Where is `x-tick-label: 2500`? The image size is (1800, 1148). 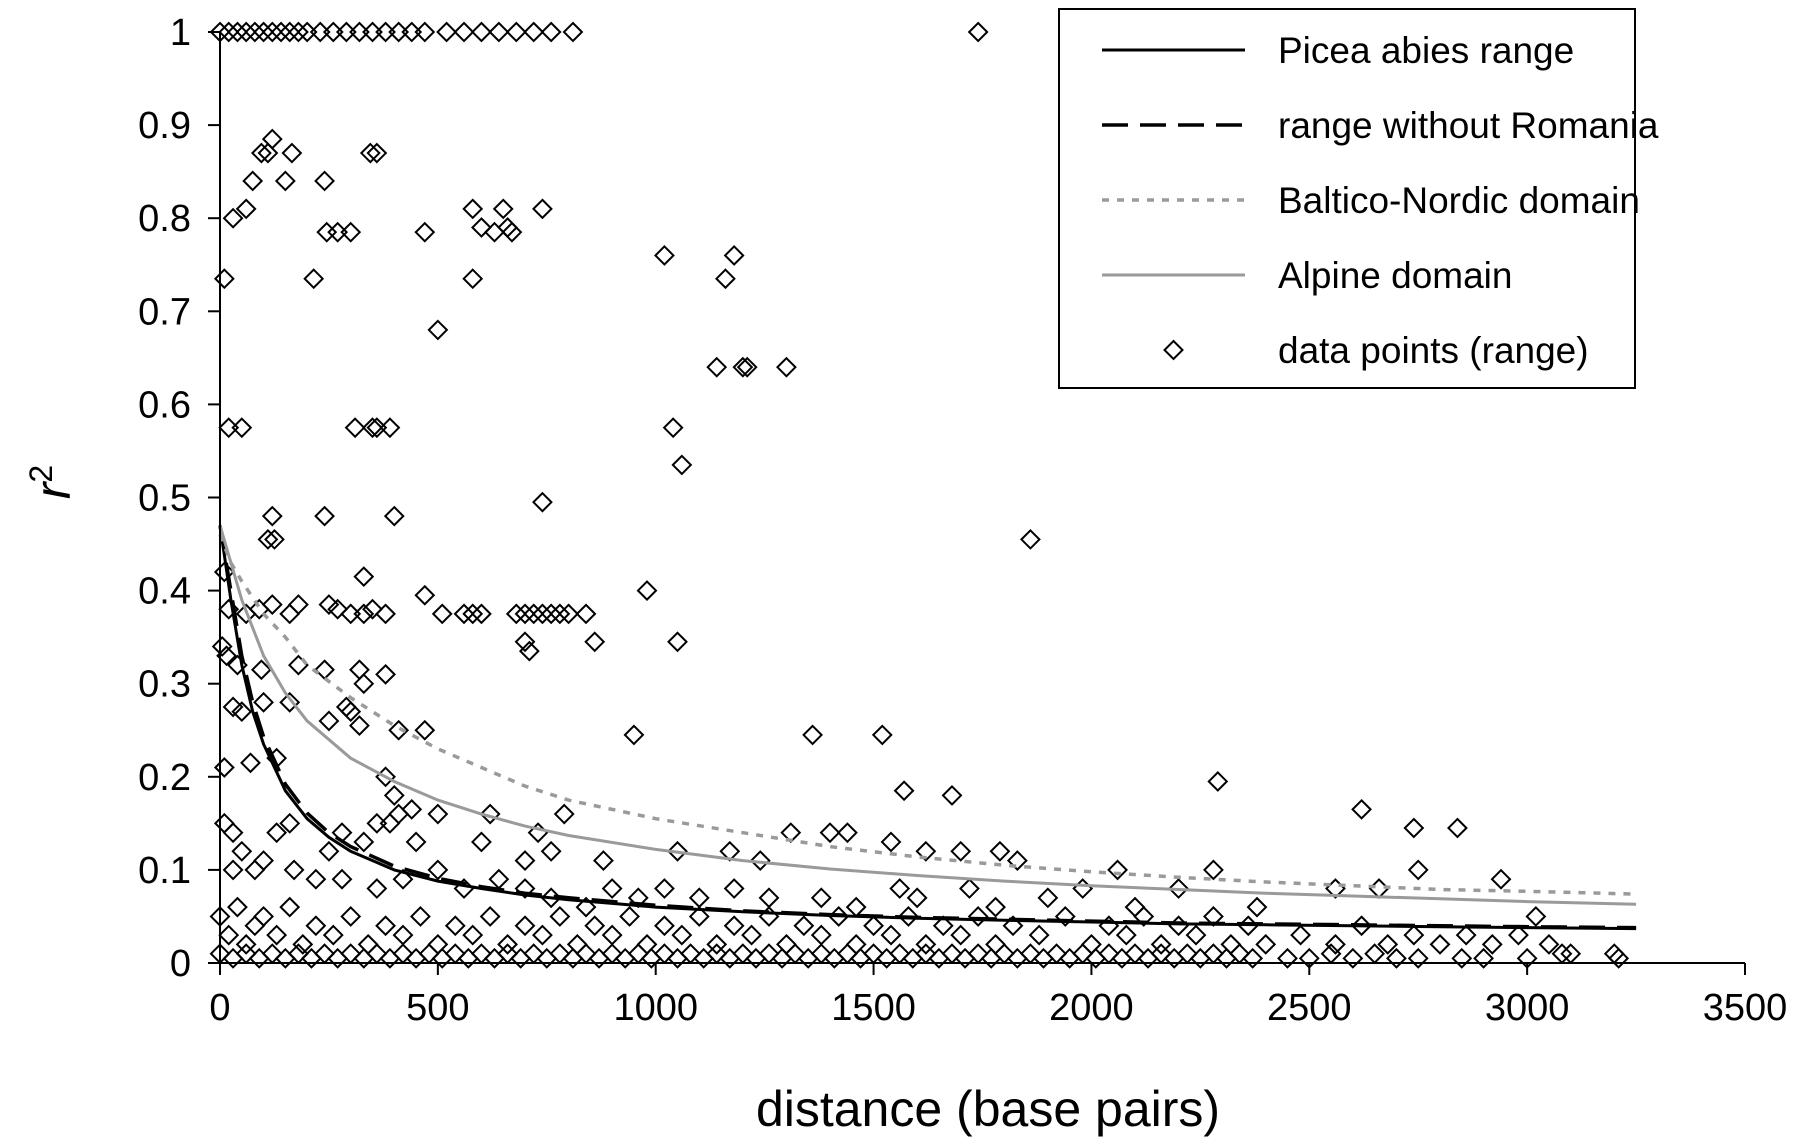
x-tick-label: 2500 is located at coordinates (1309, 1008).